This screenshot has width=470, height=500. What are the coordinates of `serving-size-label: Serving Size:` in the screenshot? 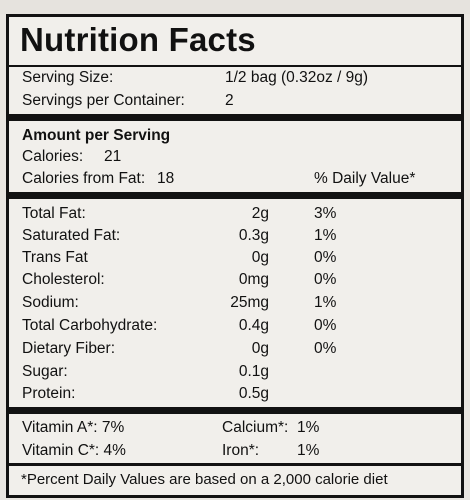 It's located at (68, 77).